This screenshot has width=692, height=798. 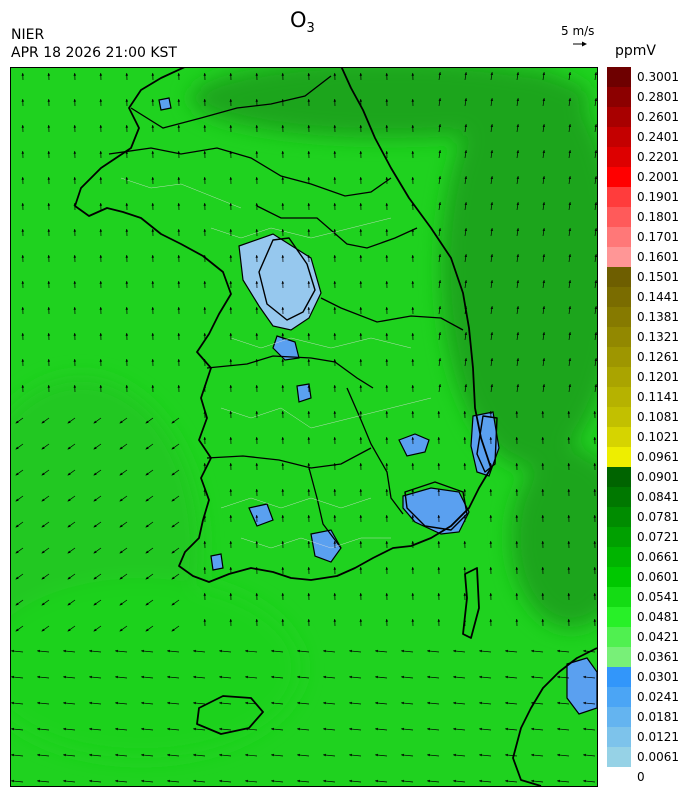 I want to click on ulsan-outline, so click(x=487, y=444).